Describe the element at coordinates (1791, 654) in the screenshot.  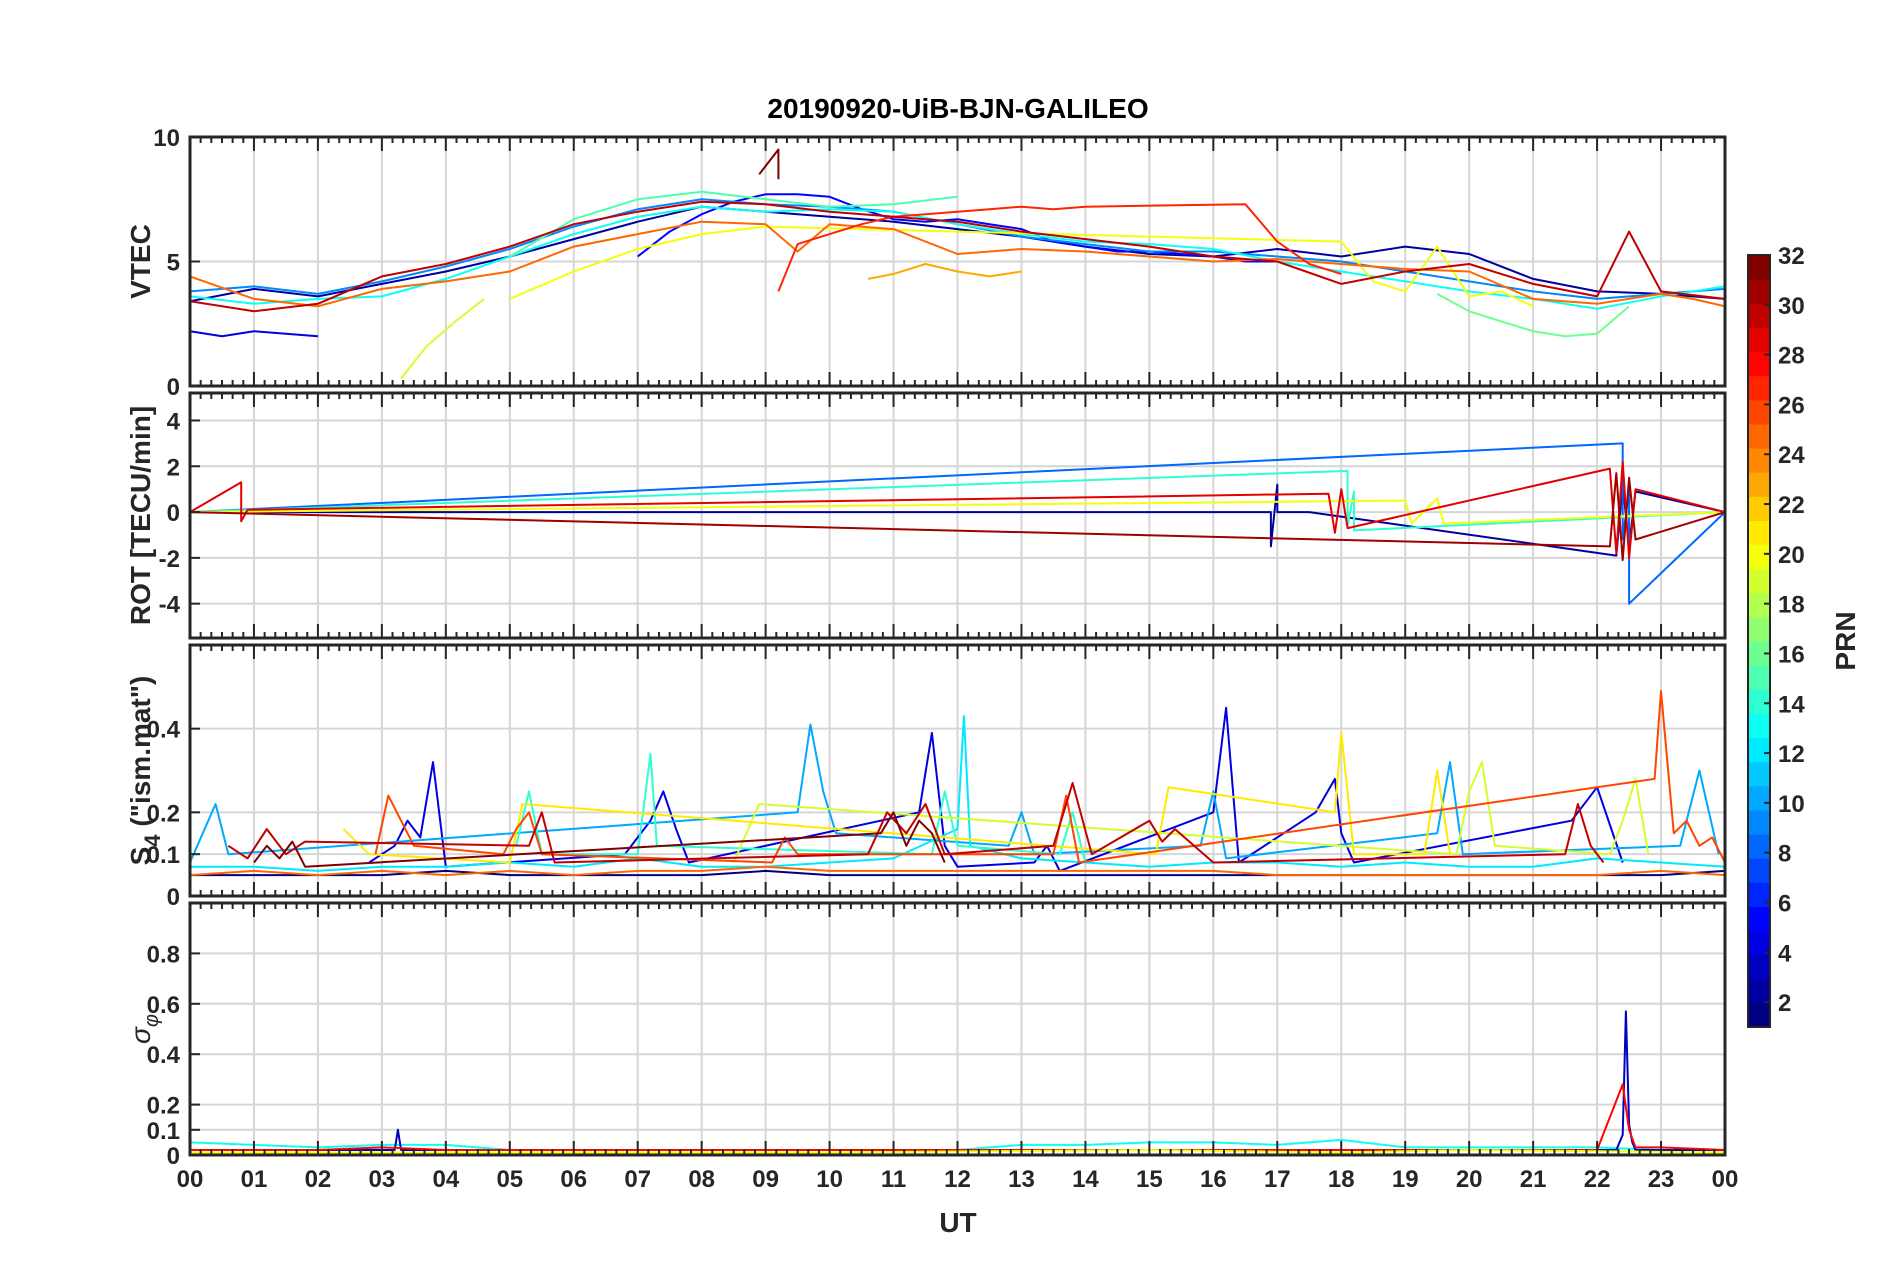
I see `colorbar-tick-label: 16` at that location.